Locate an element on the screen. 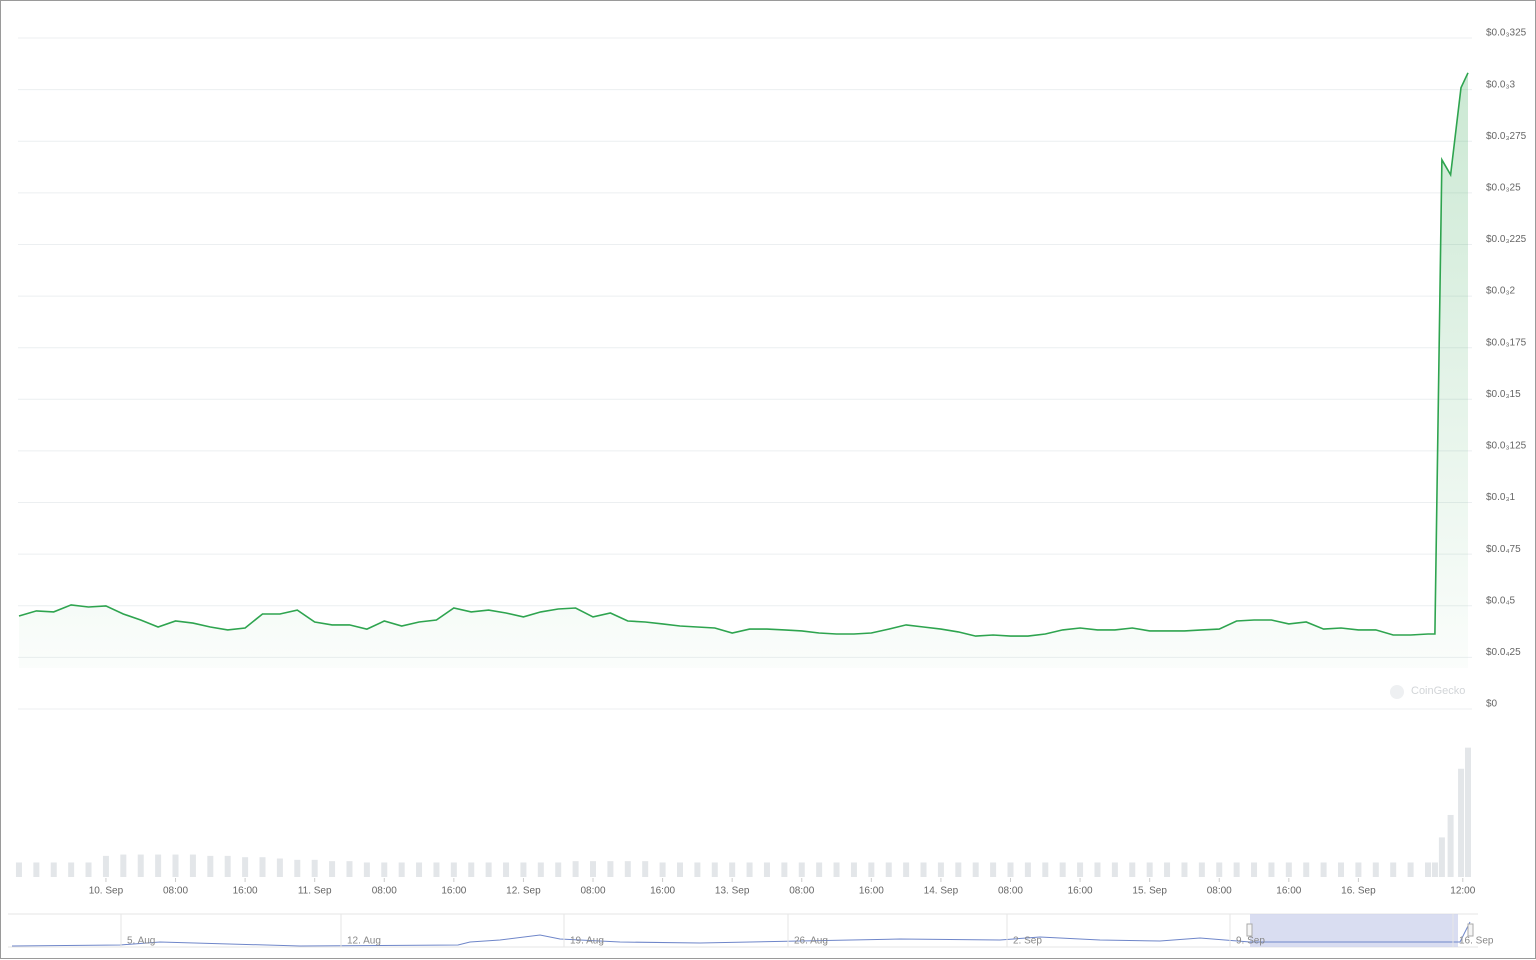 This screenshot has width=1536, height=960. x-tick-label: 12. Sep is located at coordinates (523, 891).